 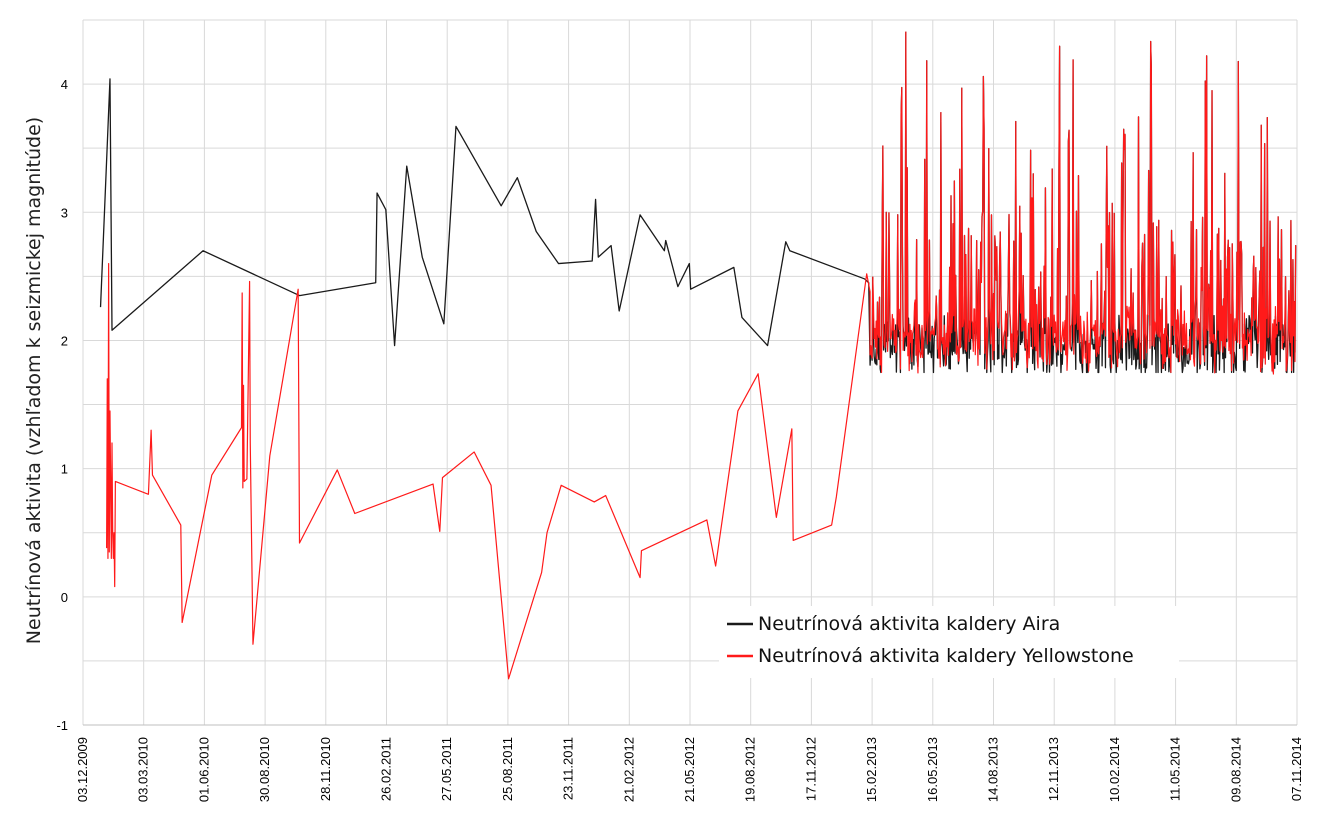 I want to click on y-tick-label: 3, so click(x=64, y=212).